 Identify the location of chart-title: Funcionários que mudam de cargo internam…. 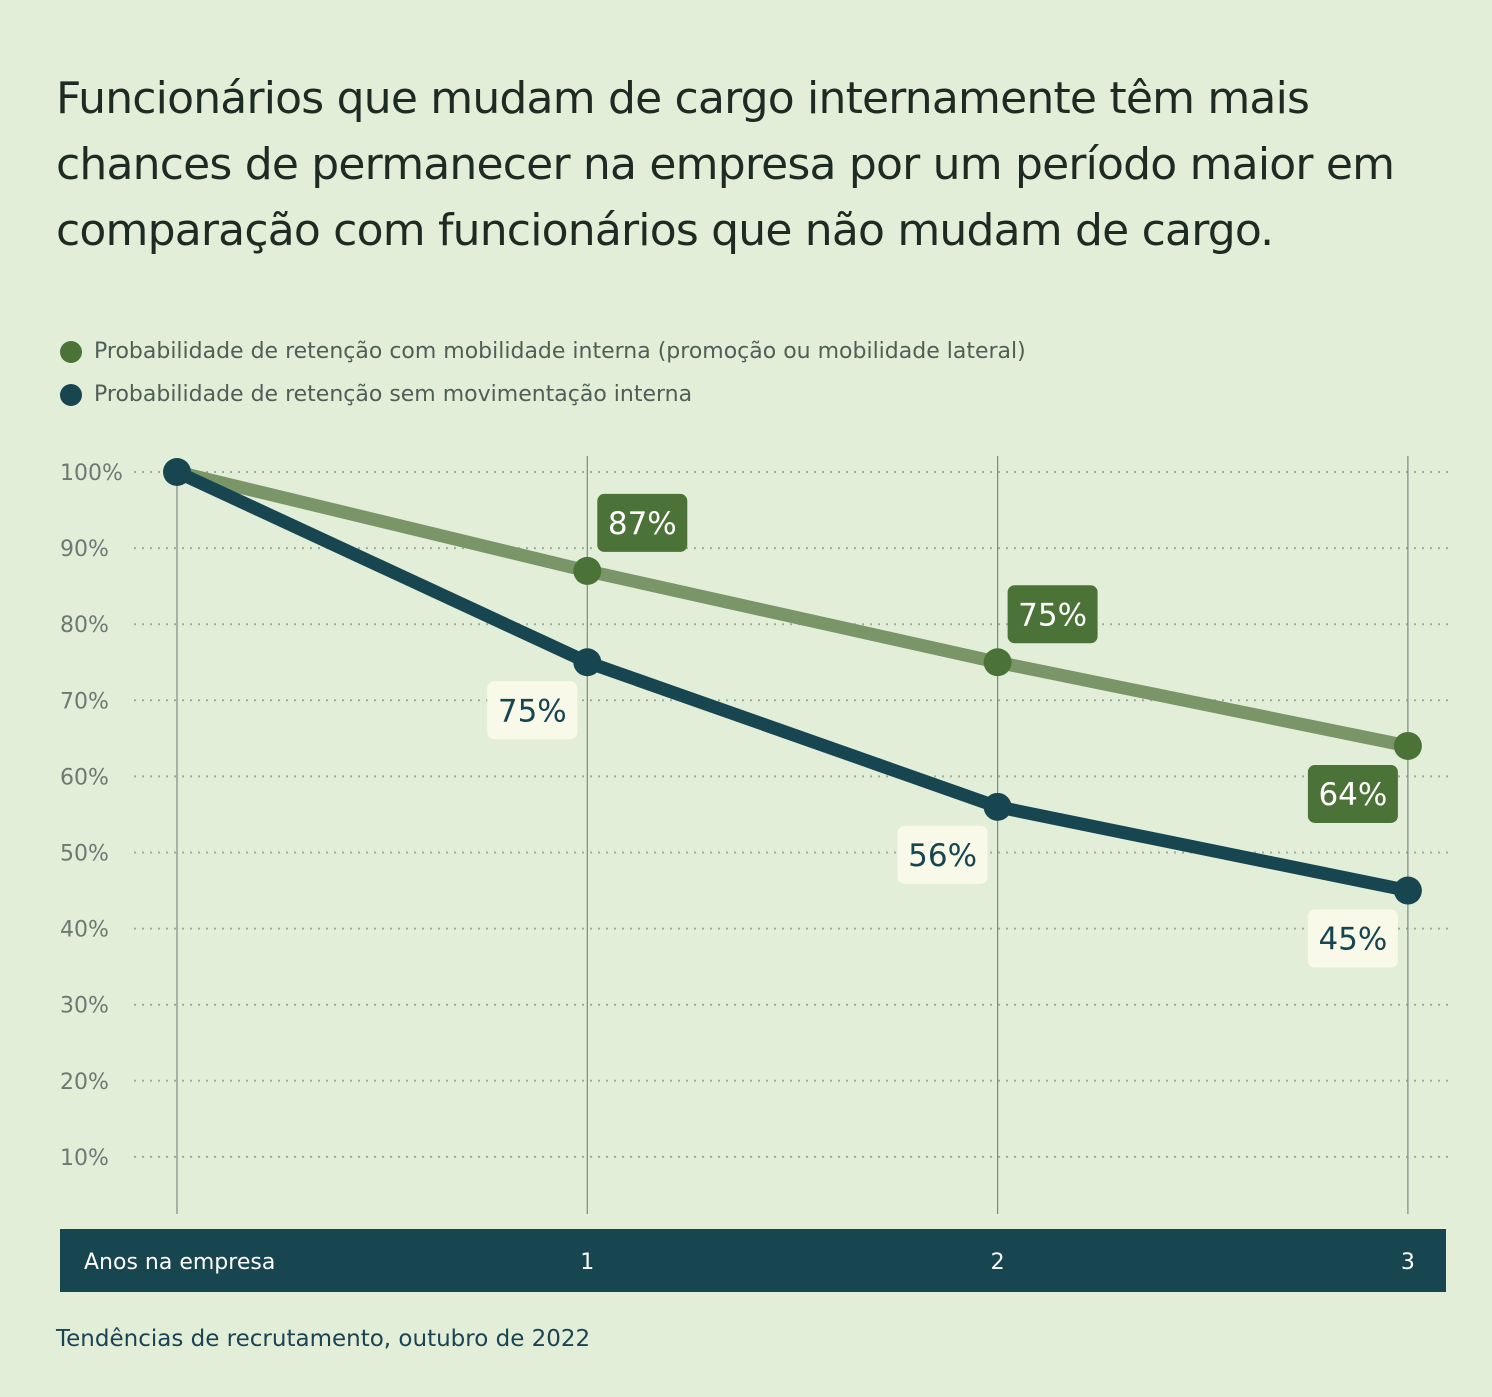
(725, 164).